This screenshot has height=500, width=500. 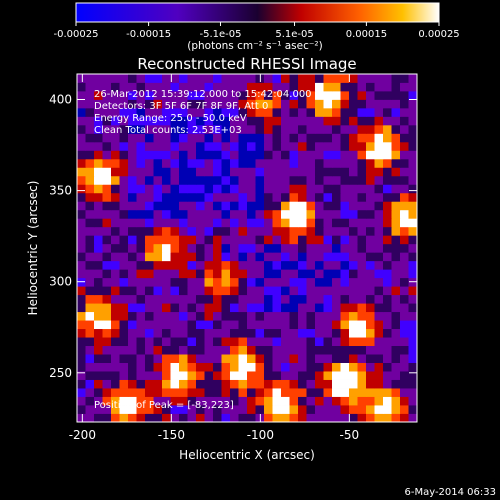 What do you see at coordinates (76, 34) in the screenshot?
I see `colorbar-tick-label: -0.00025` at bounding box center [76, 34].